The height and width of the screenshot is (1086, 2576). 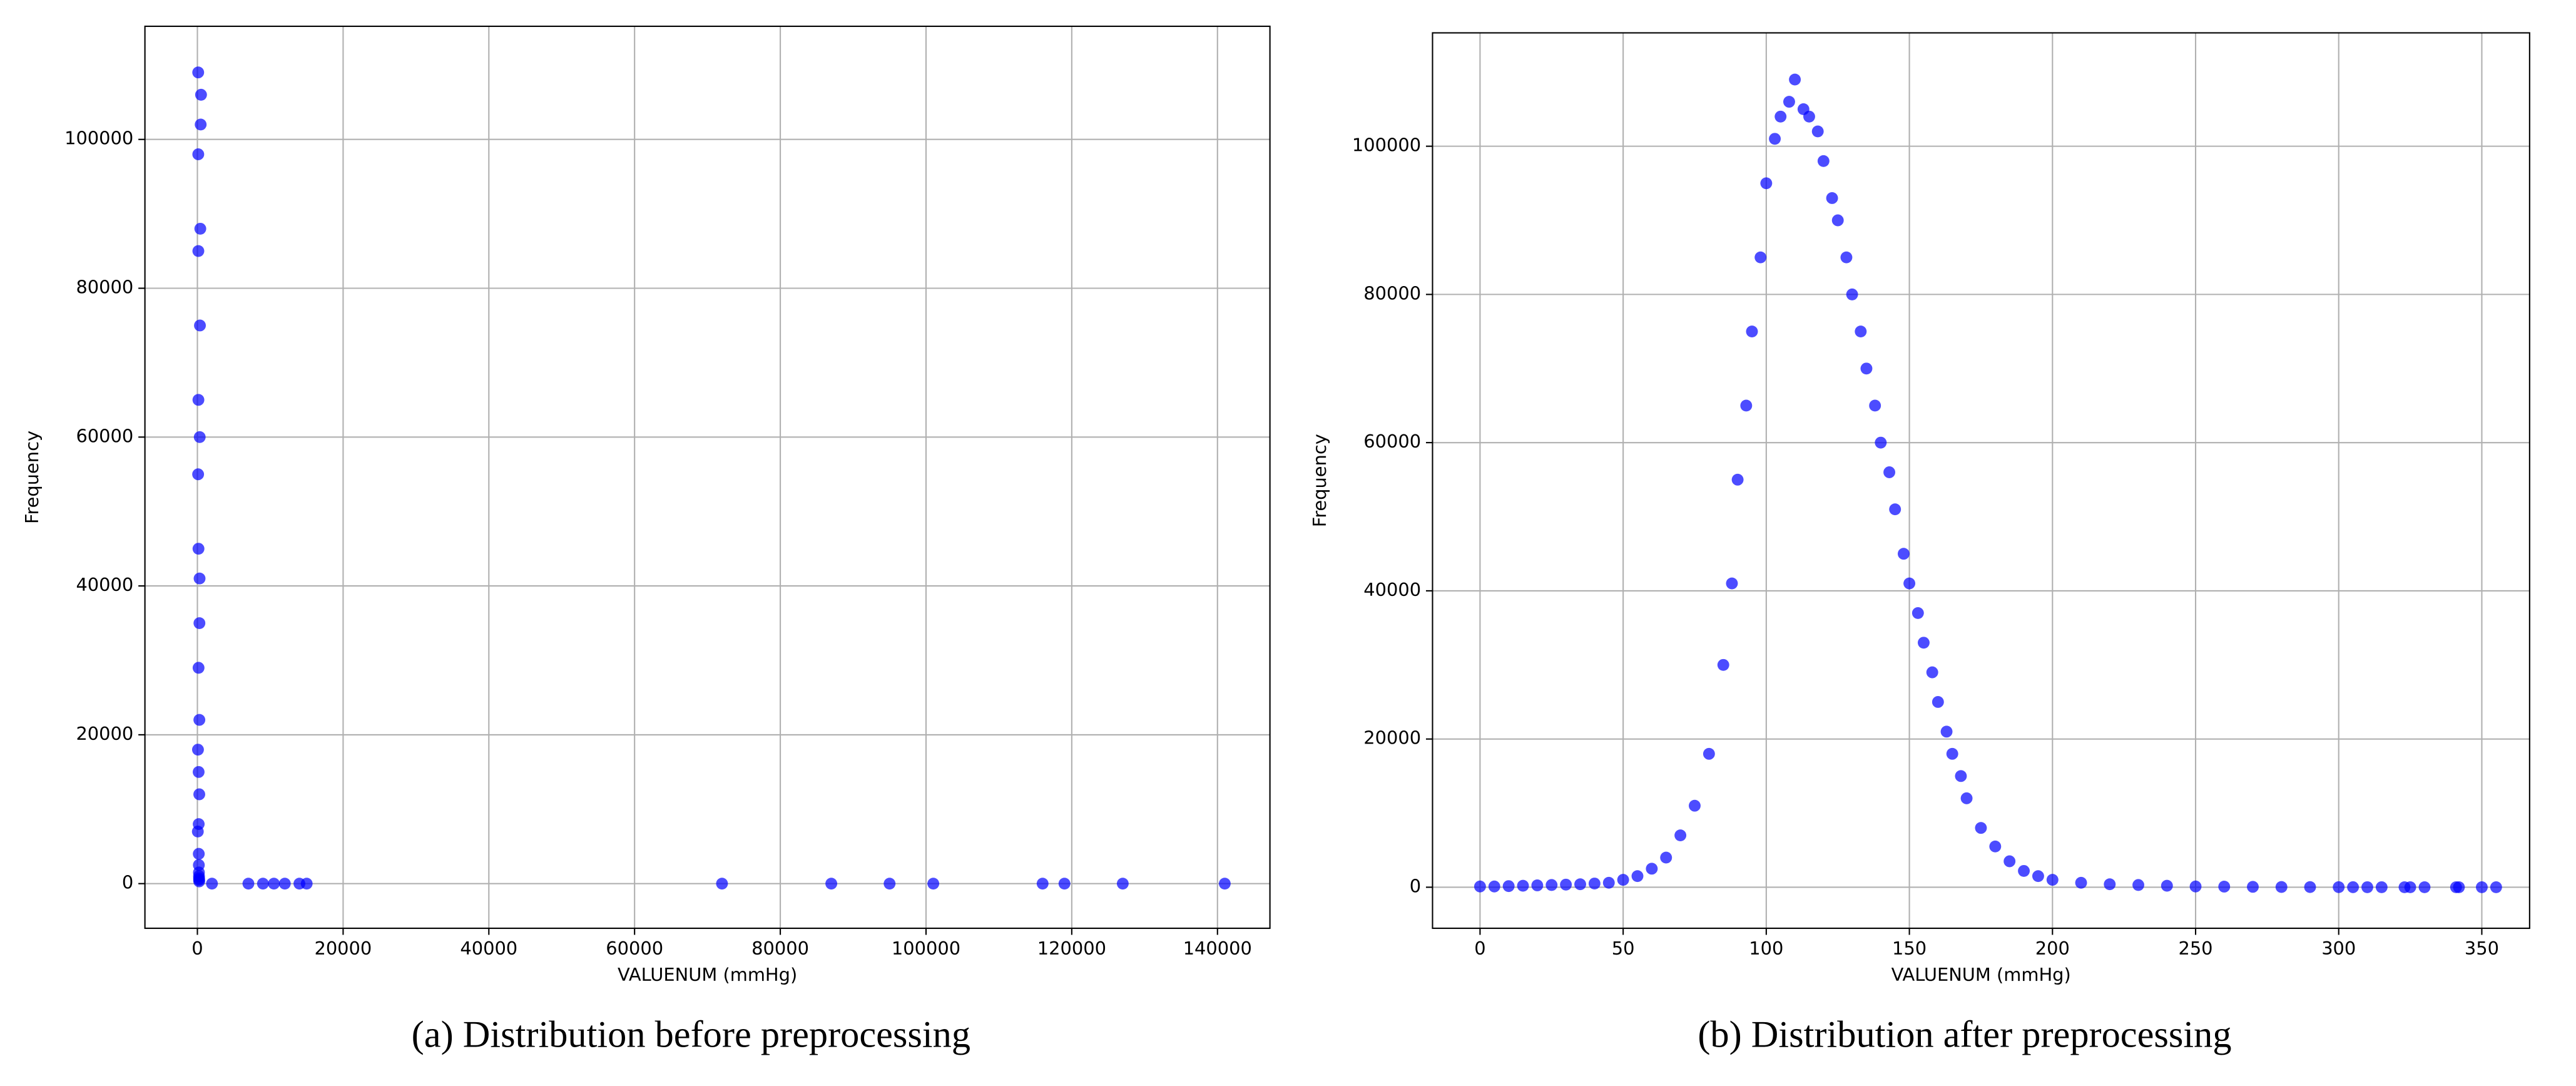 What do you see at coordinates (1217, 948) in the screenshot?
I see `x-tick-label: 140000` at bounding box center [1217, 948].